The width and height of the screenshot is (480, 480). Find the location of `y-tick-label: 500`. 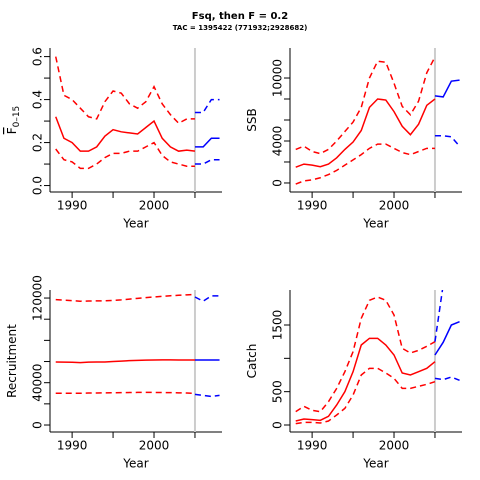

y-tick-label: 500 is located at coordinates (278, 391).